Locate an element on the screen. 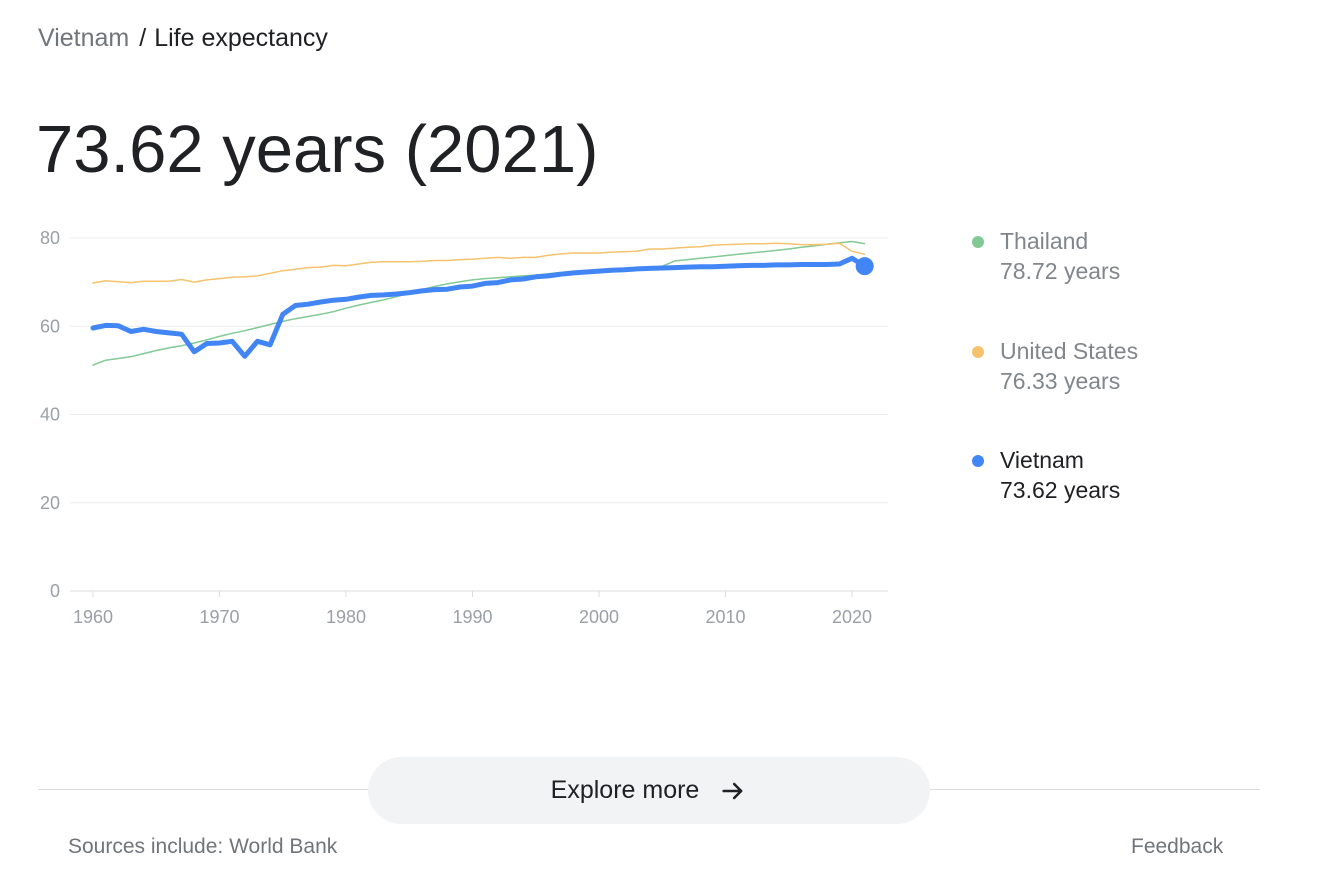  breadcrumb-current: Life expectancy is located at coordinates (241, 38).